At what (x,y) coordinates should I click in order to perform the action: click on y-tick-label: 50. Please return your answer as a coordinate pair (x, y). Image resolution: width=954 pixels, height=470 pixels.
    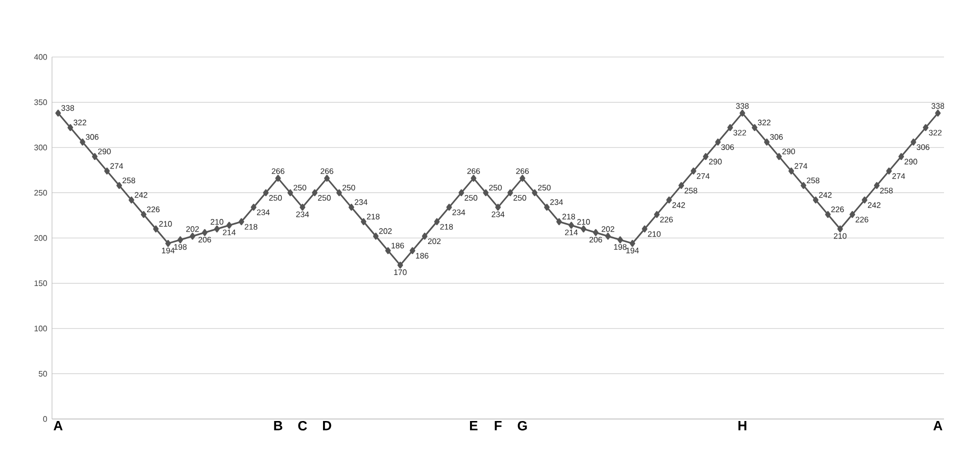
    Looking at the image, I should click on (42, 373).